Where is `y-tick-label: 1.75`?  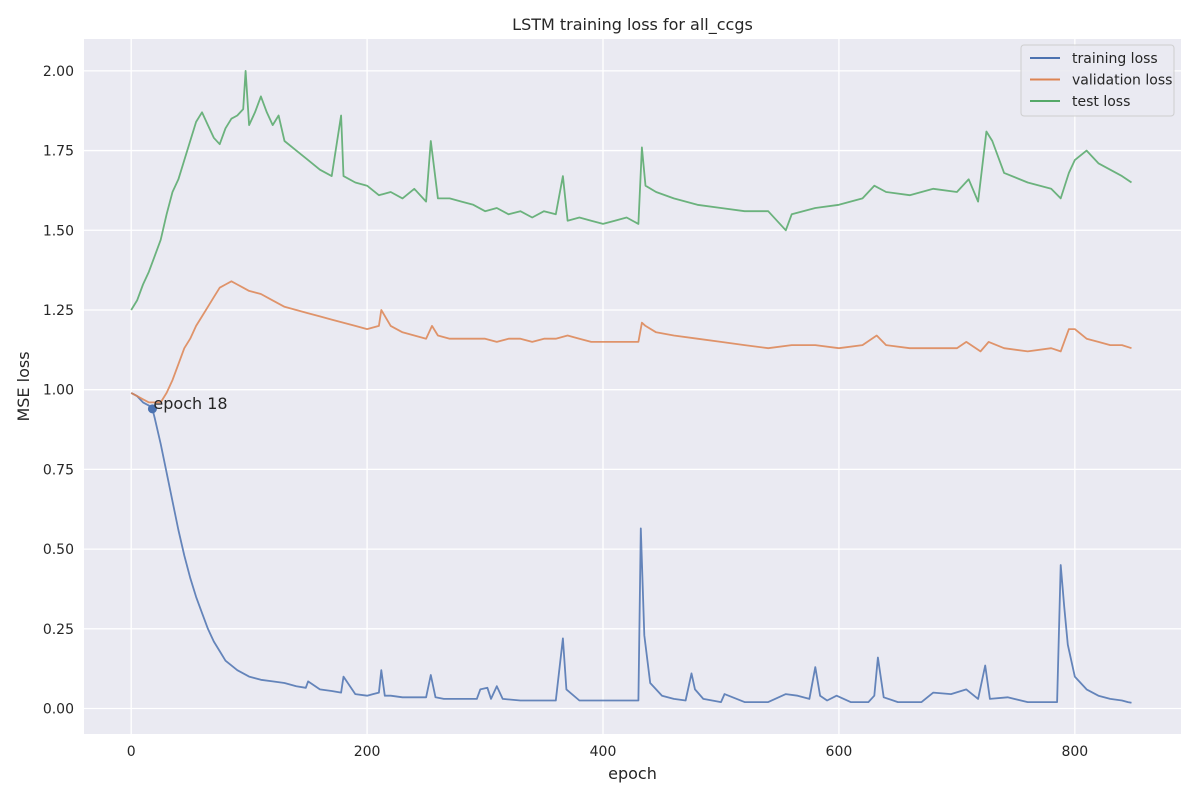 y-tick-label: 1.75 is located at coordinates (58, 152).